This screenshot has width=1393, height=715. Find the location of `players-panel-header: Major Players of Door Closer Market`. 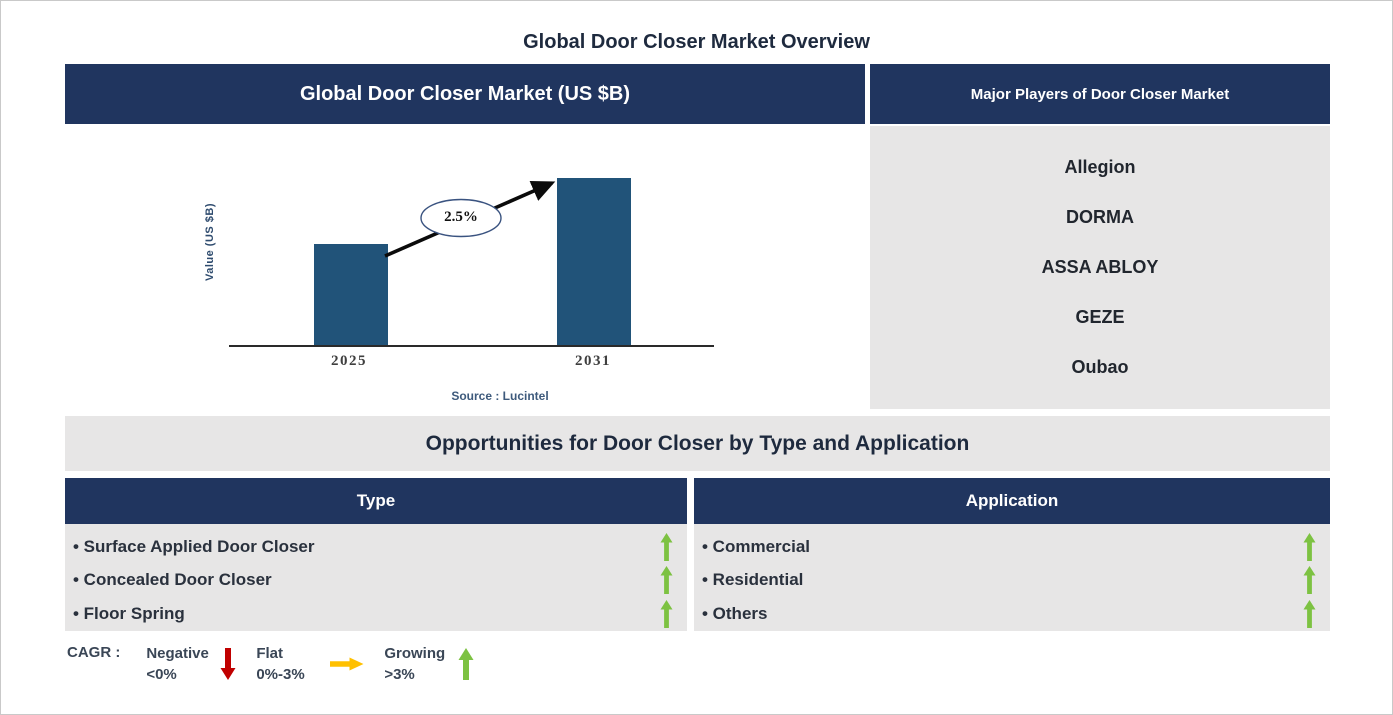

players-panel-header: Major Players of Door Closer Market is located at coordinates (1100, 94).